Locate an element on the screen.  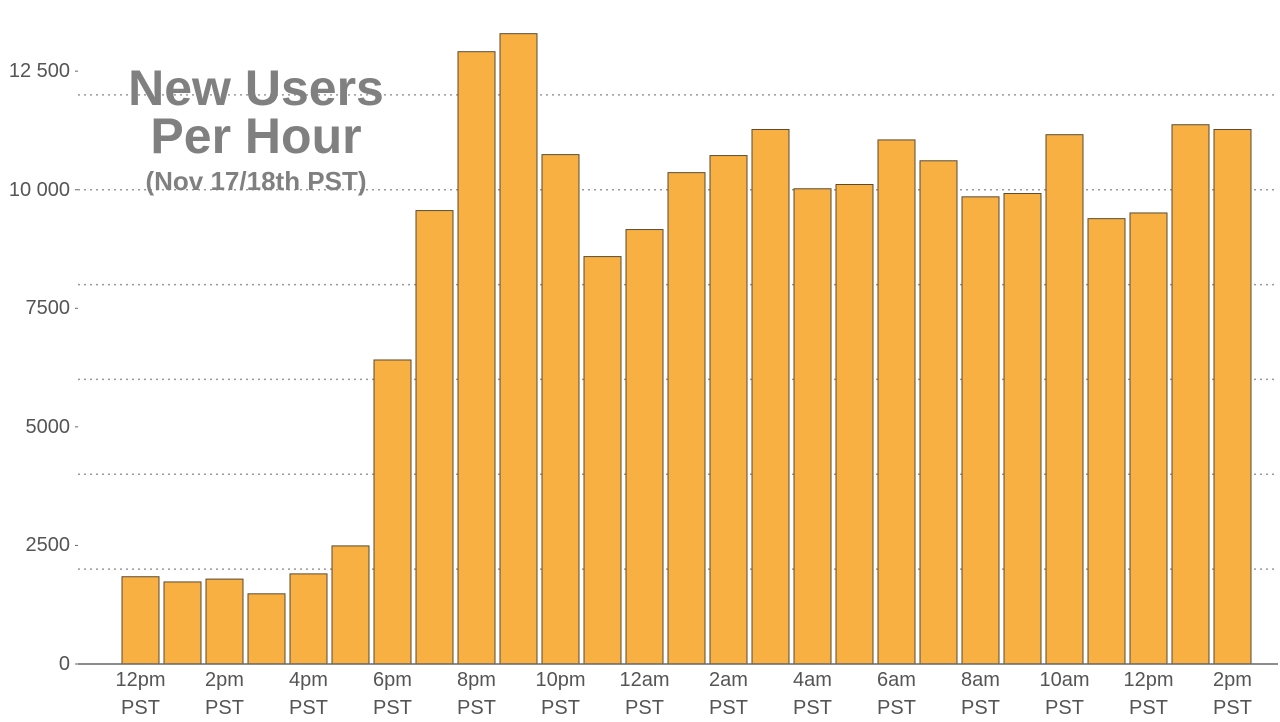
y-tick-label: 5000 is located at coordinates (48, 426).